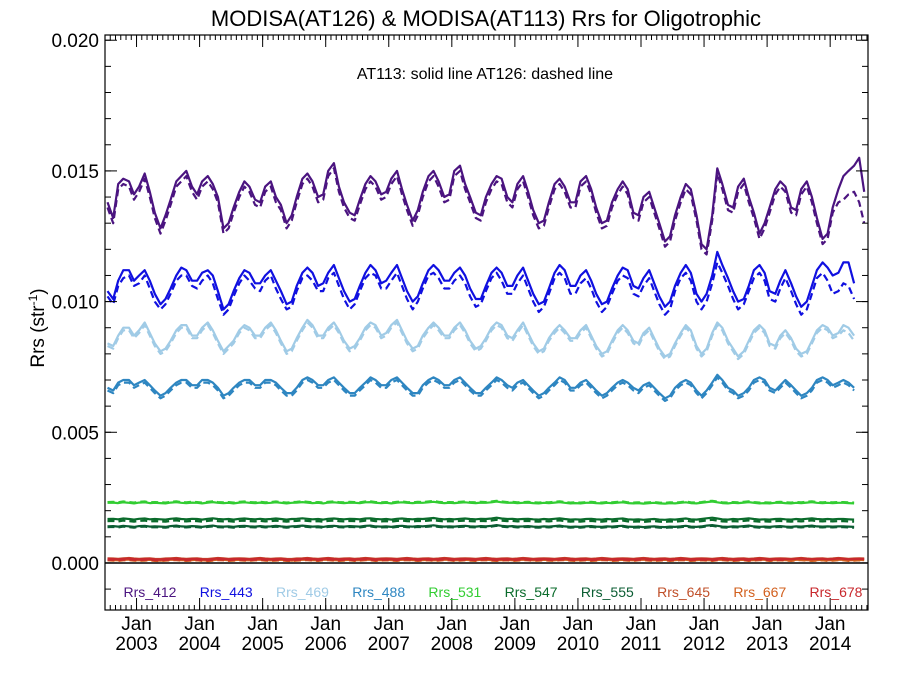 Image resolution: width=900 pixels, height=675 pixels. I want to click on x-tick-year: 2009, so click(515, 644).